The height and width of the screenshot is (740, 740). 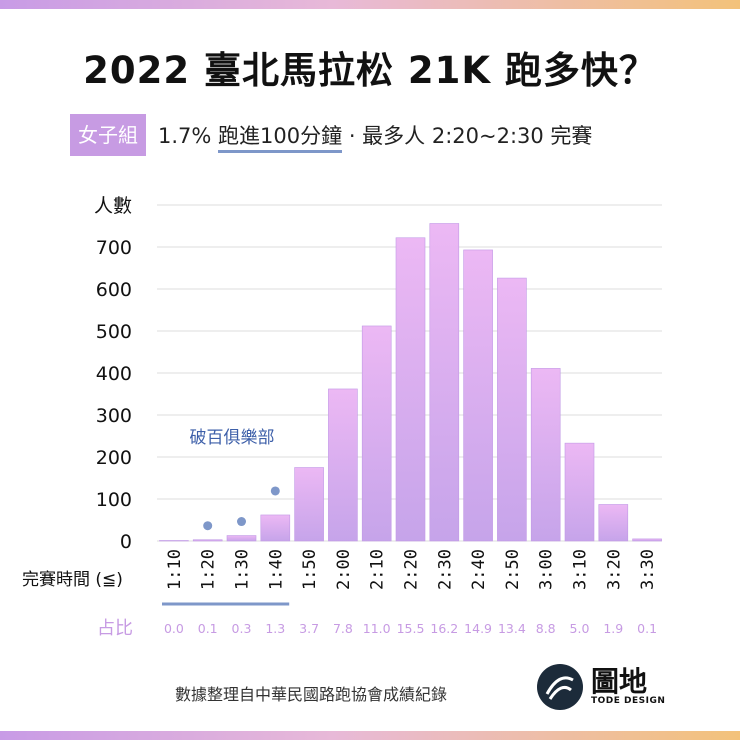 I want to click on y-axis-title: 人數, so click(x=113, y=206).